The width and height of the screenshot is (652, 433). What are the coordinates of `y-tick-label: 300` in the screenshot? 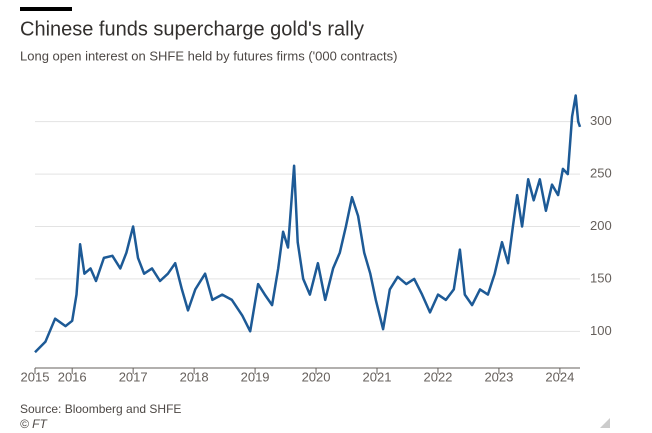 It's located at (601, 120).